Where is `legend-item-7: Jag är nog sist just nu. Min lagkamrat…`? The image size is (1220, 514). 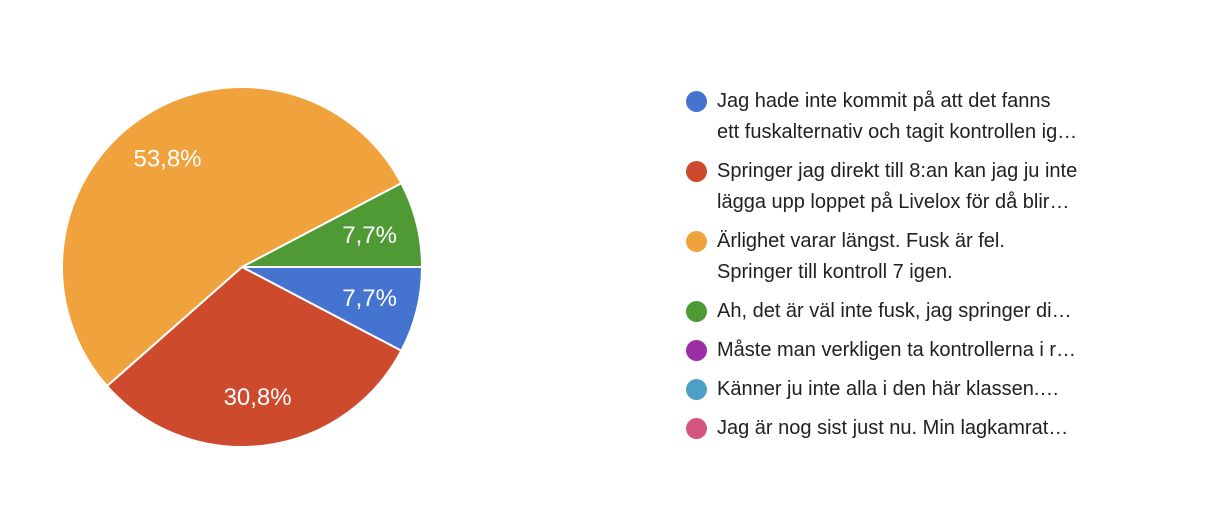 legend-item-7: Jag är nog sist just nu. Min lagkamrat… is located at coordinates (881, 428).